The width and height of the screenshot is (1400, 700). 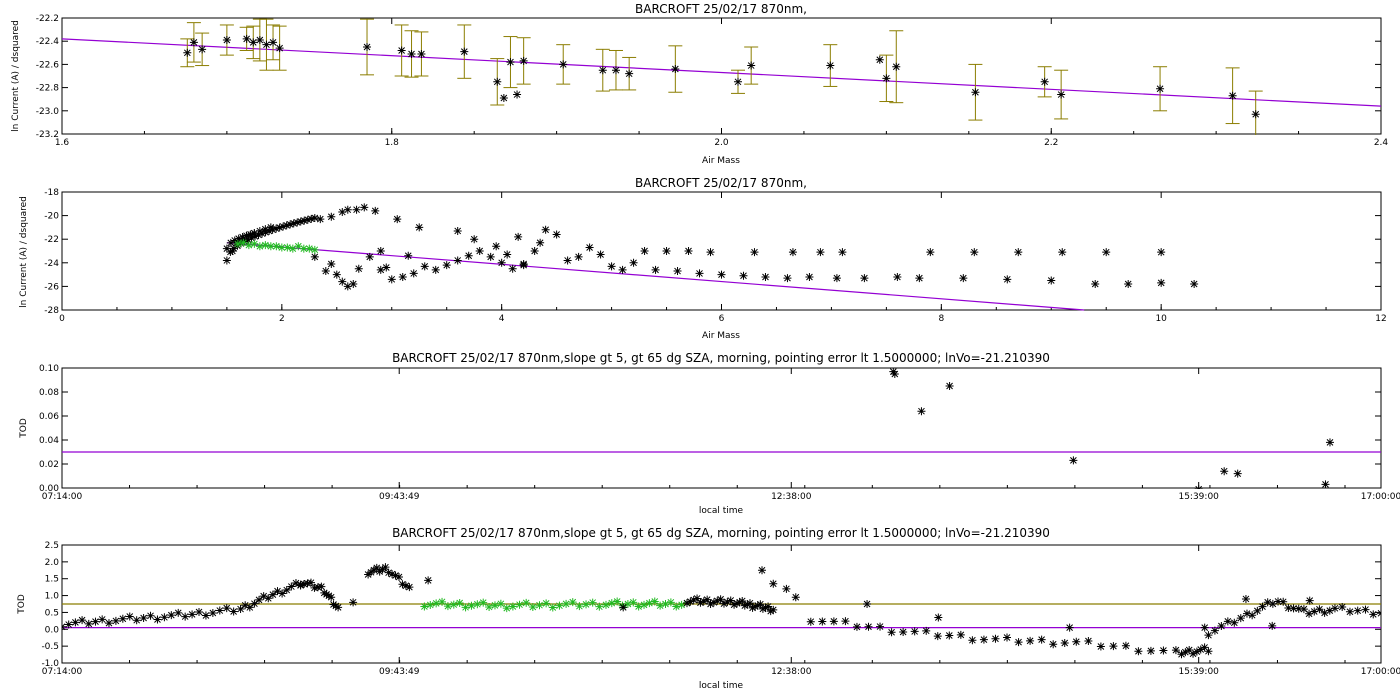 I want to click on panel-4-xlabel: local time, so click(x=721, y=686).